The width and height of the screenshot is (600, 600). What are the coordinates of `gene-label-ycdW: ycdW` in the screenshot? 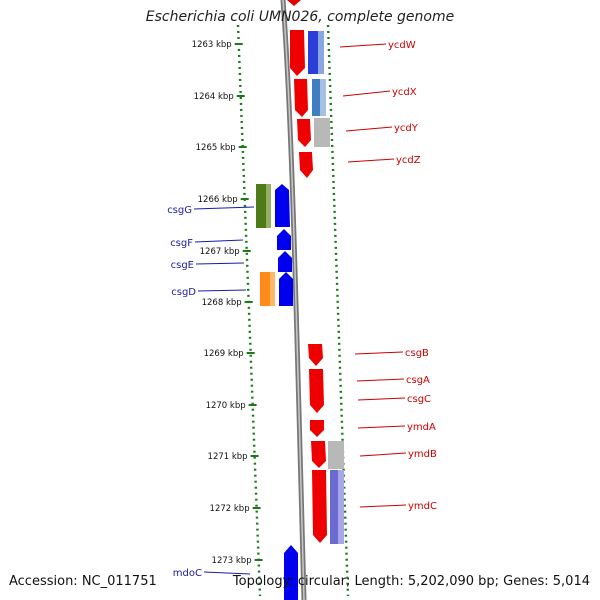 It's located at (402, 45).